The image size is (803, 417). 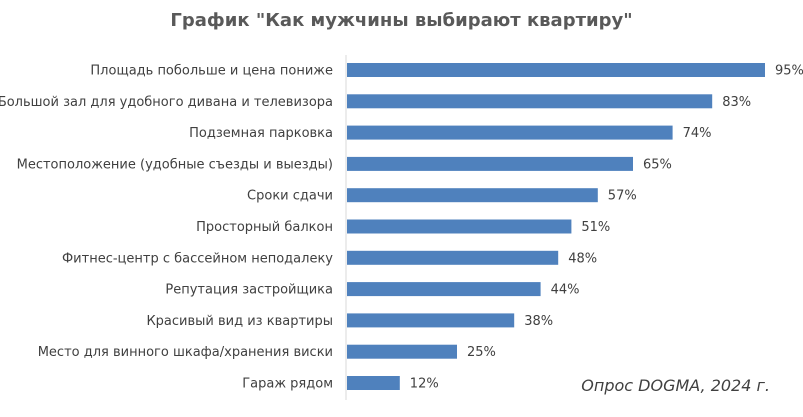 What do you see at coordinates (622, 196) in the screenshot?
I see `value-label: 57%` at bounding box center [622, 196].